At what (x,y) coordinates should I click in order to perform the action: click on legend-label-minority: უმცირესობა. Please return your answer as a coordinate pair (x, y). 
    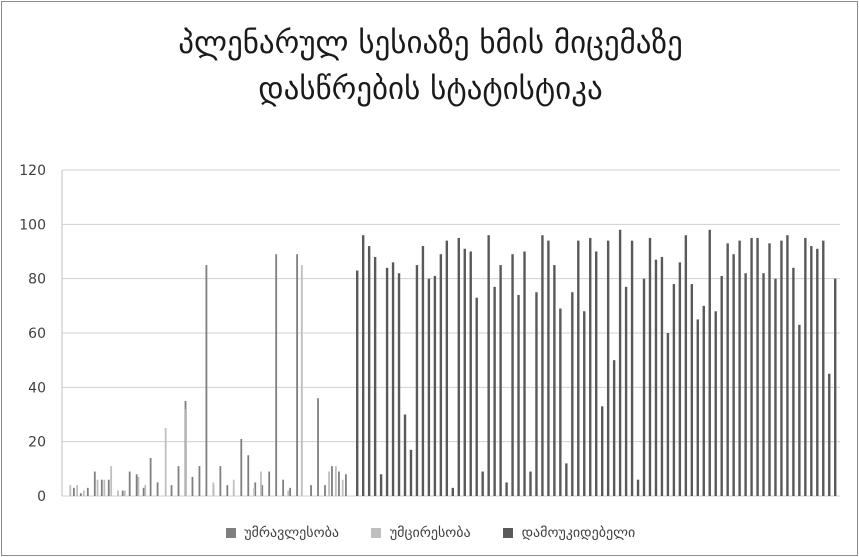
    Looking at the image, I should click on (430, 533).